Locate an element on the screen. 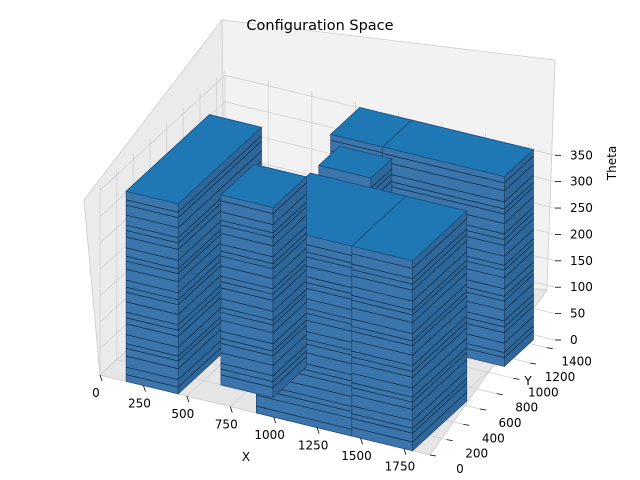  chart-title: Configuration Space is located at coordinates (319, 26).